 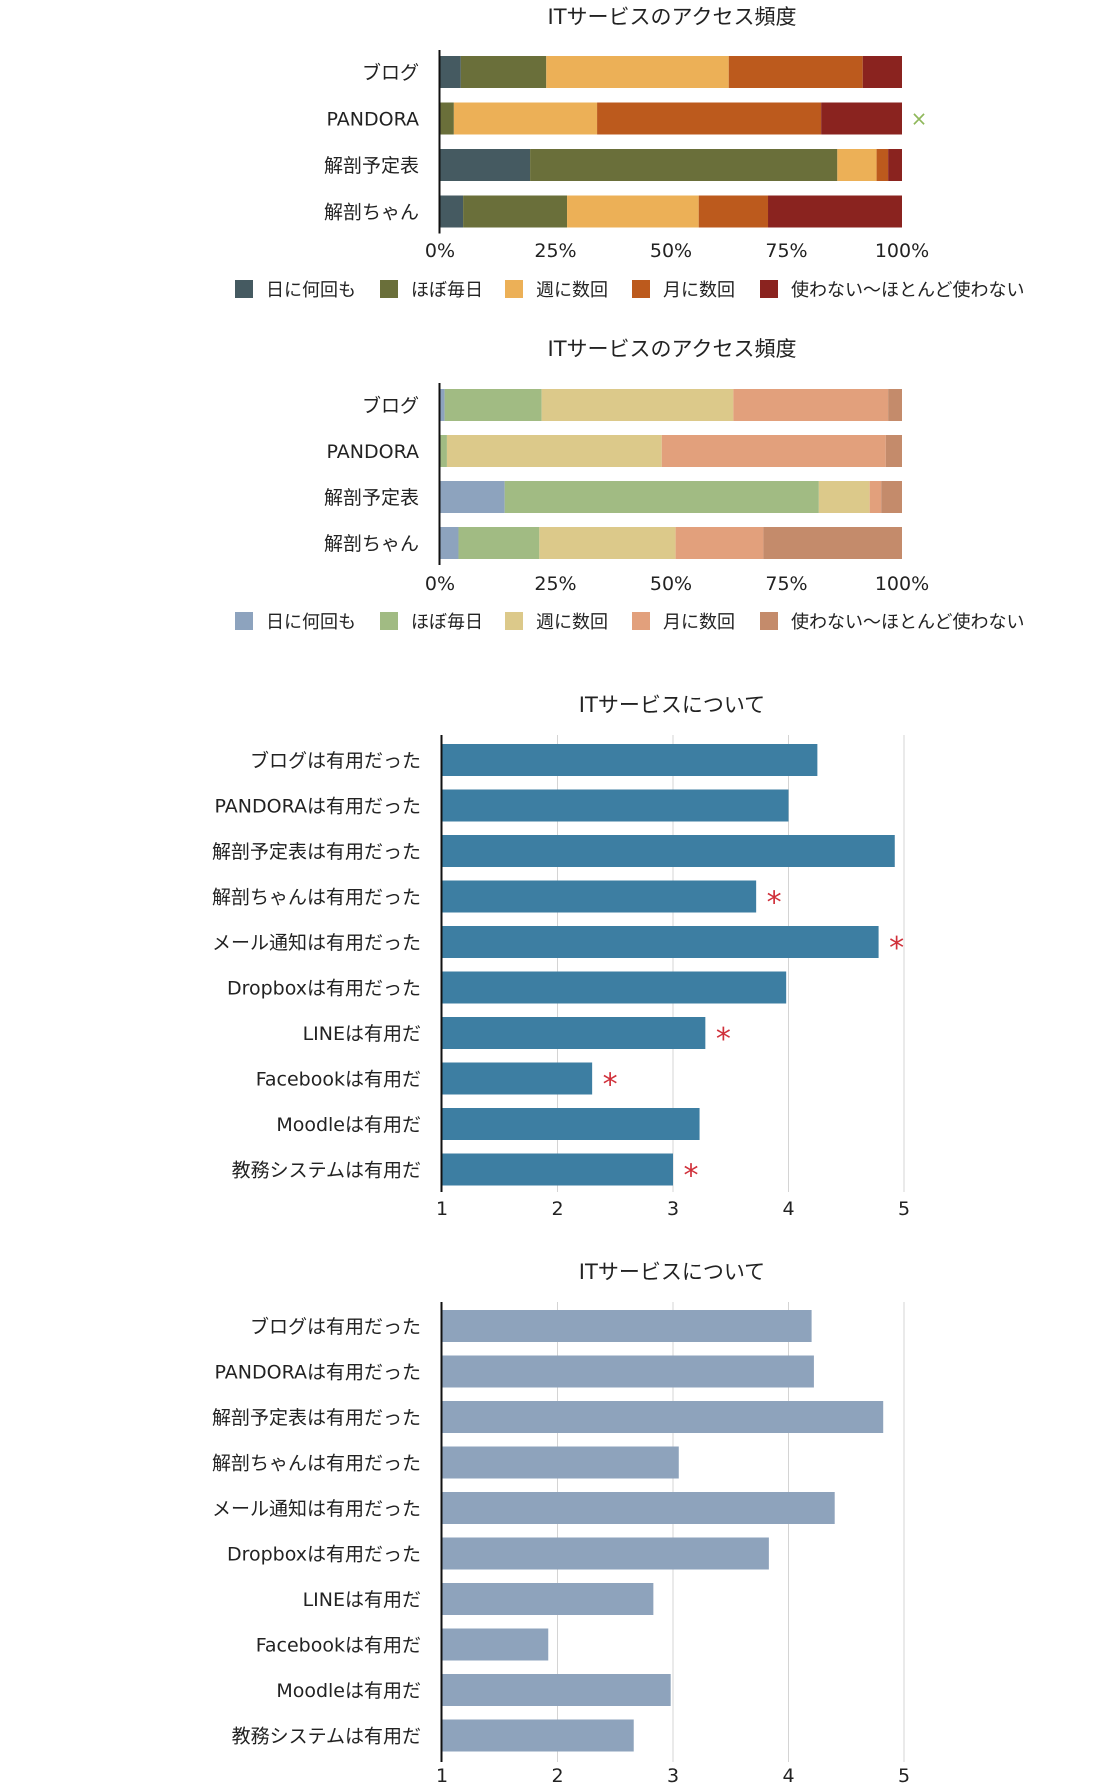 I want to click on x-tick-label: 100%, so click(x=902, y=584).